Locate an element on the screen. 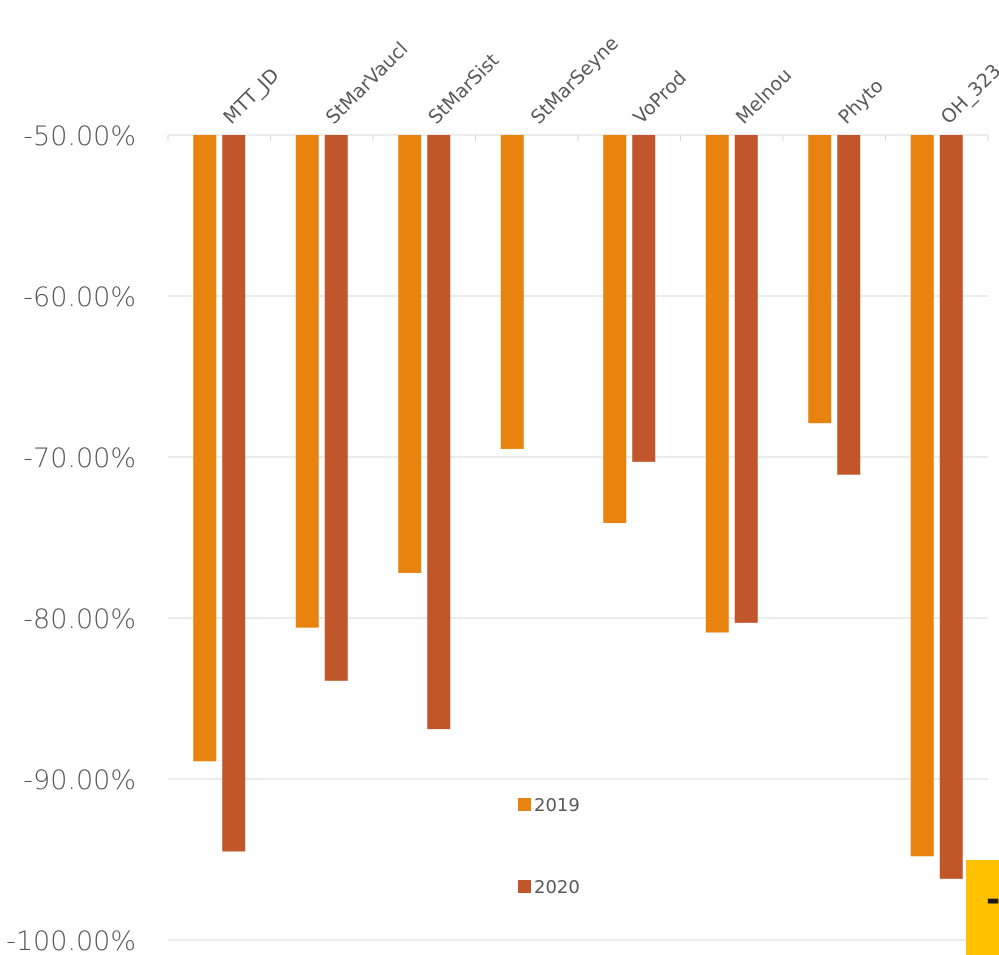 This screenshot has width=999, height=955. x-axis is located at coordinates (578, 137).